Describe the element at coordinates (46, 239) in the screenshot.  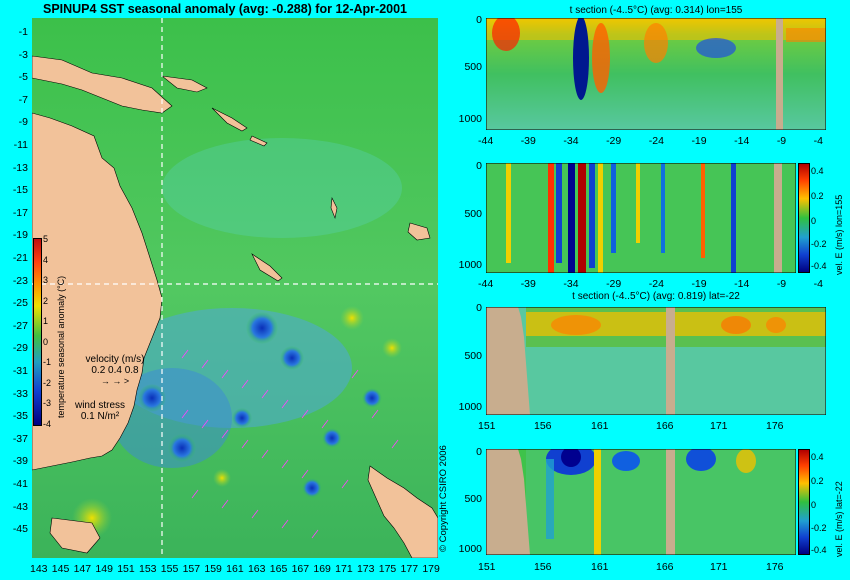
I see `colorbar-tick: 5` at that location.